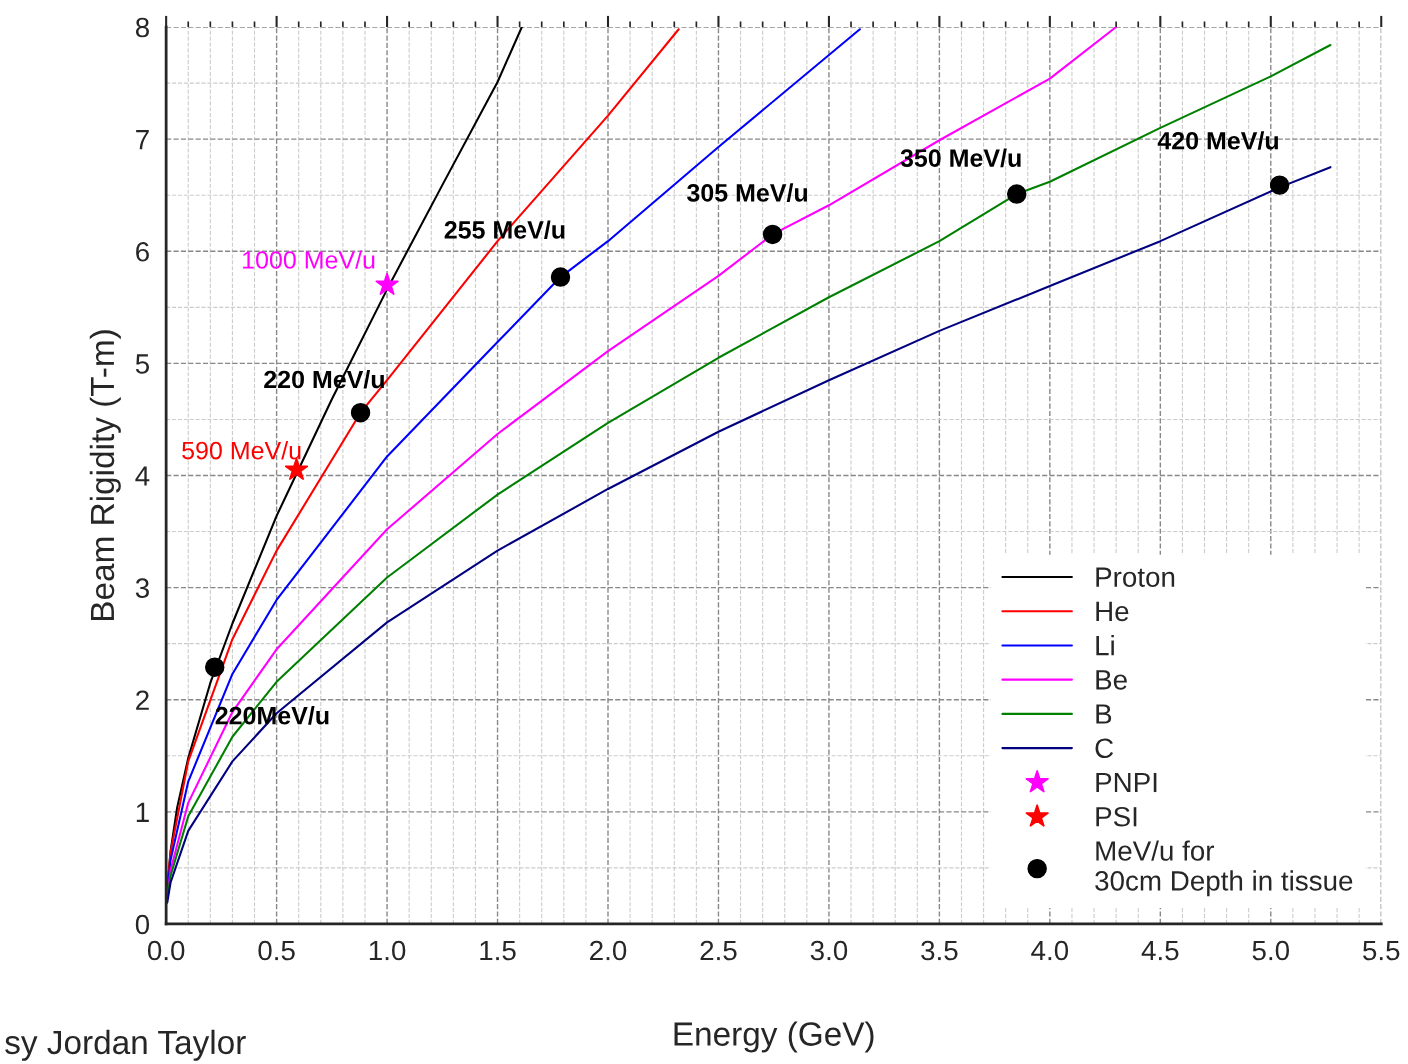 The height and width of the screenshot is (1064, 1408). What do you see at coordinates (1217, 140) in the screenshot?
I see `annotation: 420 MeV/u` at bounding box center [1217, 140].